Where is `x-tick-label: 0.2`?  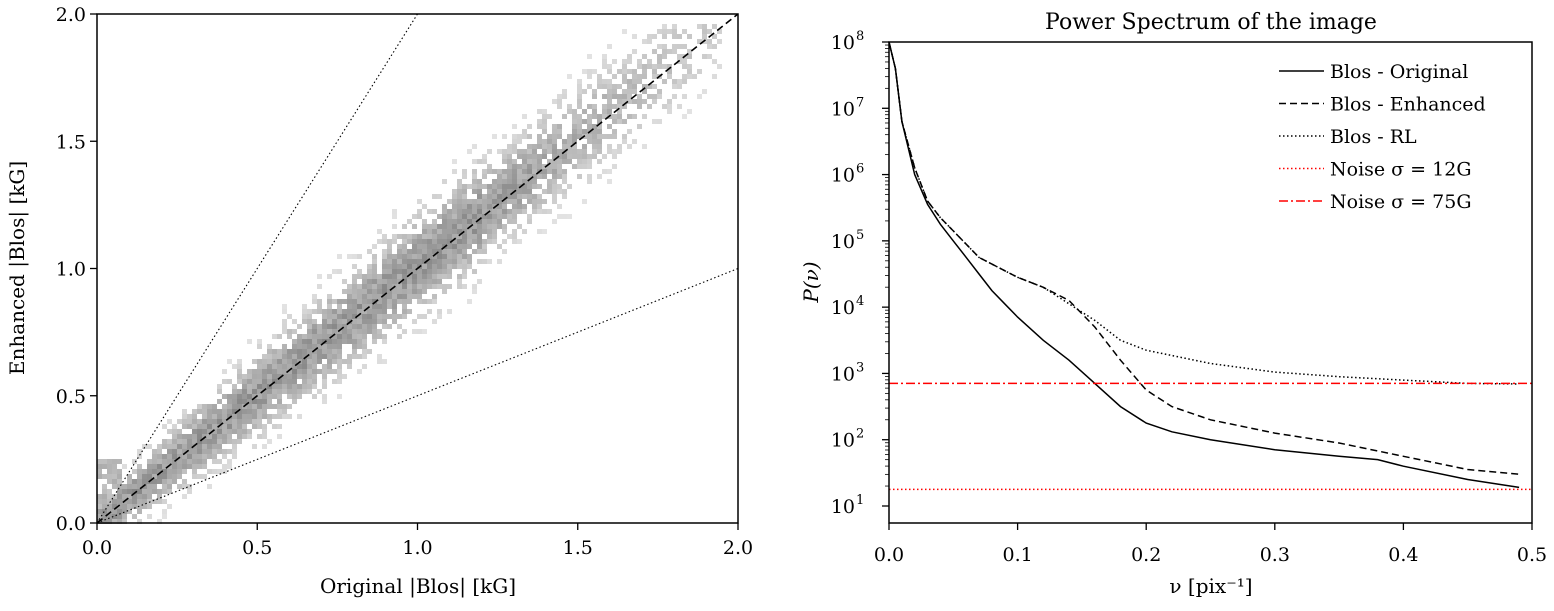 x-tick-label: 0.2 is located at coordinates (1146, 555).